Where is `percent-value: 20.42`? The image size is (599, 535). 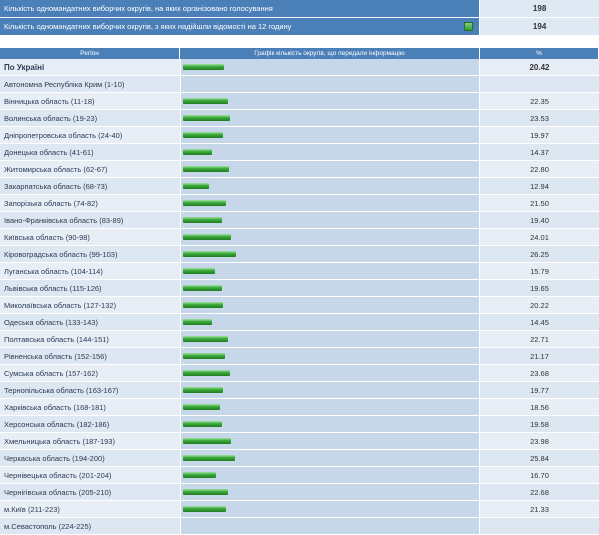 percent-value: 20.42 is located at coordinates (539, 67).